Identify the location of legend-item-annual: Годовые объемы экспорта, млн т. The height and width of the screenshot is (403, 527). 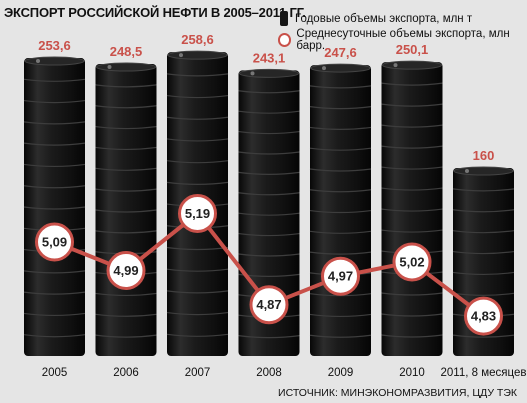
(403, 18).